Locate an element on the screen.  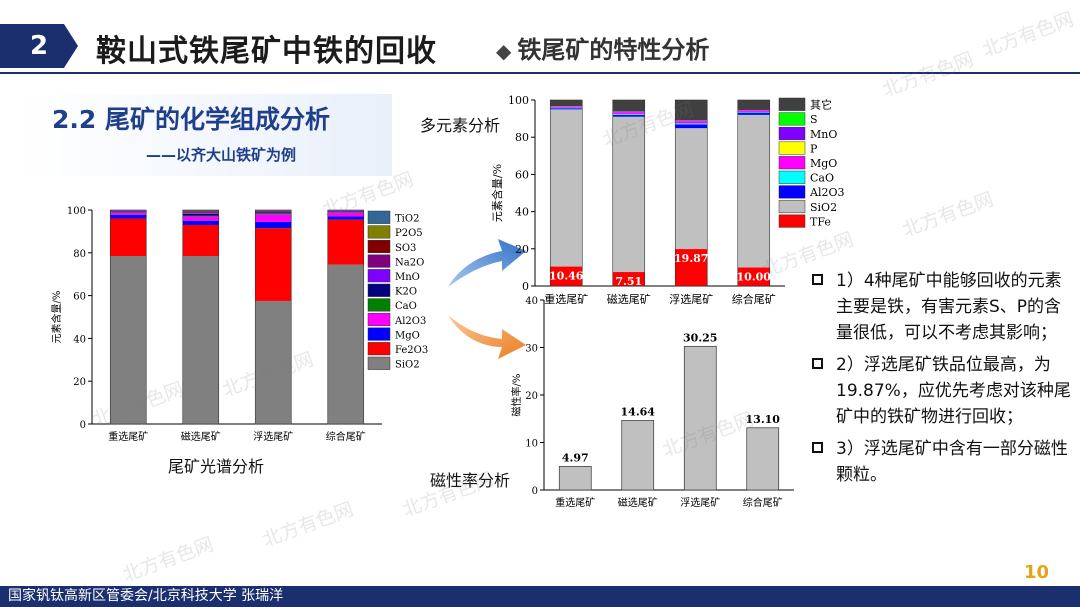
finding-item: 2）浮选尾矿铁品位最高，为19.87%，应优先考虑对该种尾矿中的铁矿物进行回收； is located at coordinates (941, 391).